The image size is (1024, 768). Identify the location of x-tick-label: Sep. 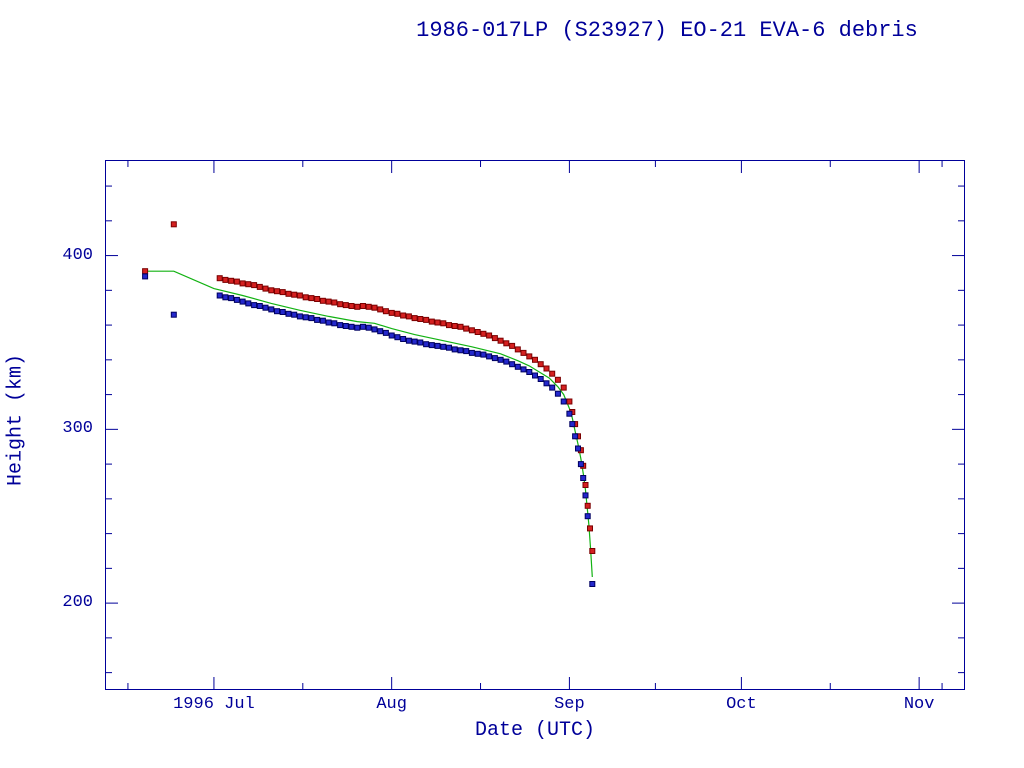
(569, 704).